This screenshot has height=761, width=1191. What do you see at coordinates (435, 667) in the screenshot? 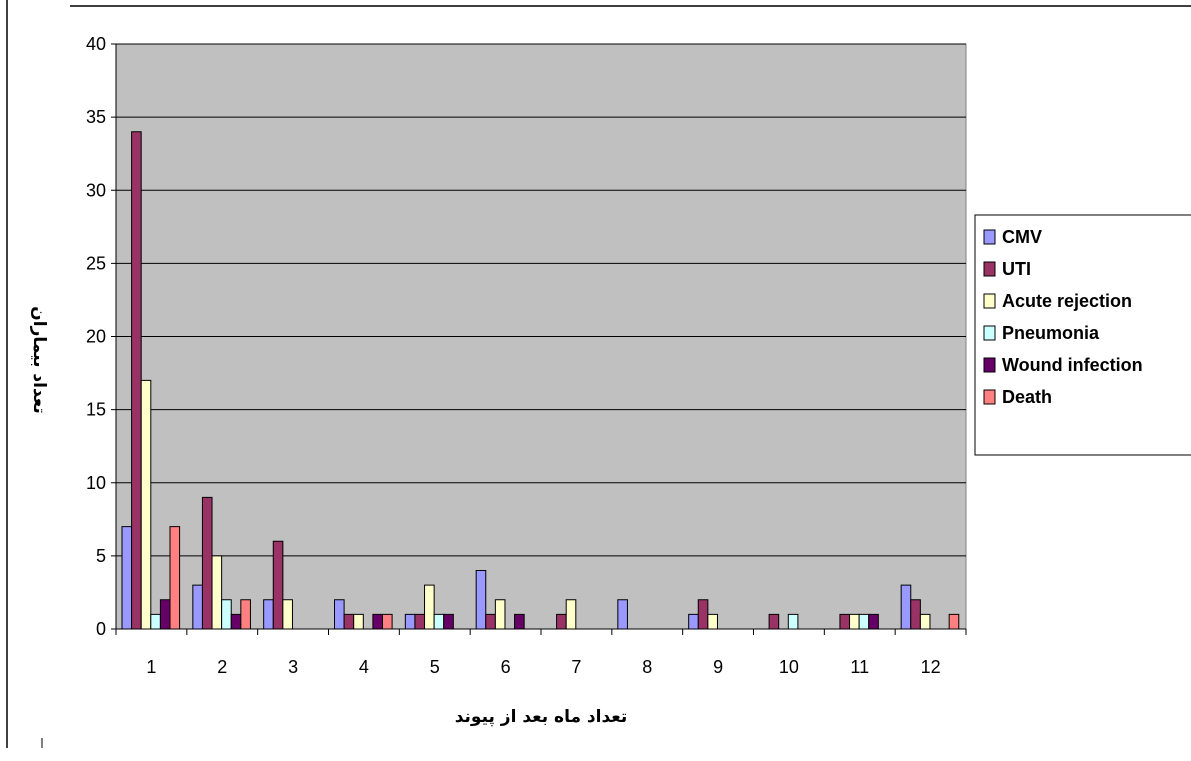
I see `x-tick-label: 5` at bounding box center [435, 667].